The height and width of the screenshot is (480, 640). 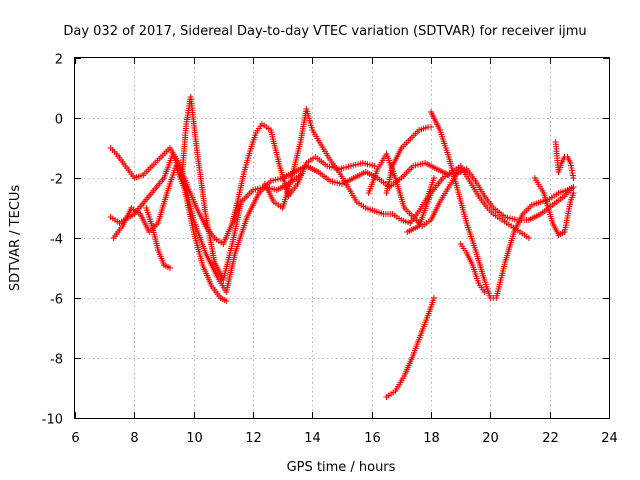 I want to click on y-tick-label: -2, so click(x=56, y=180).